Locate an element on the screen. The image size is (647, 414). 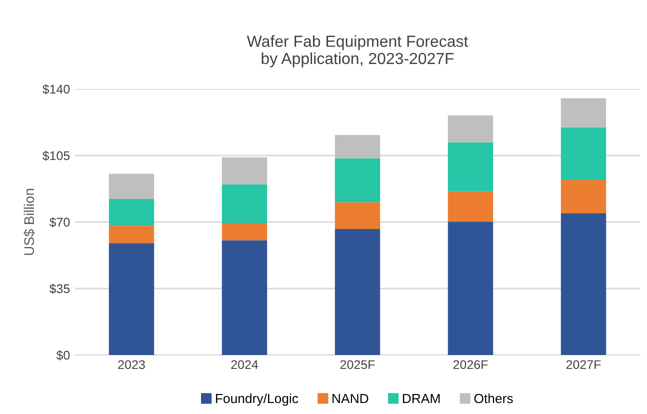
y-tick-label: $35 is located at coordinates (59, 289).